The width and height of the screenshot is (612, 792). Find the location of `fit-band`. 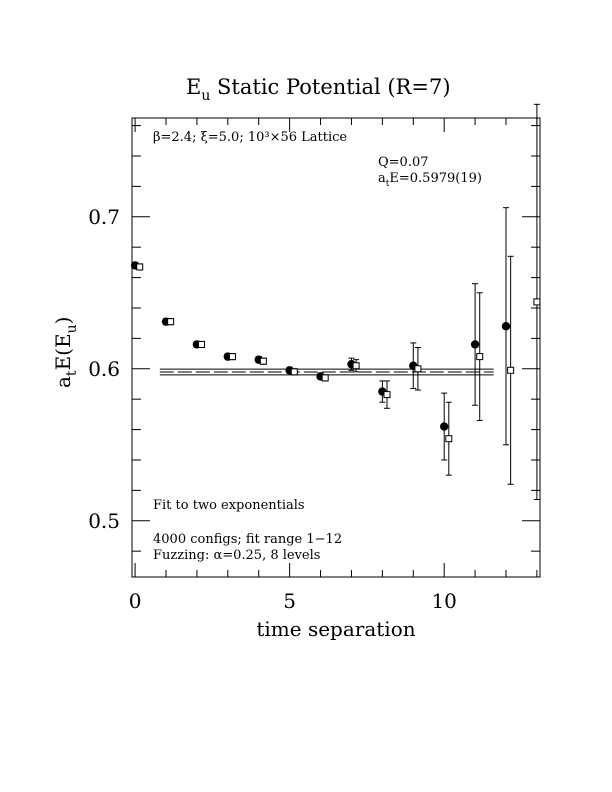

fit-band is located at coordinates (326, 372).